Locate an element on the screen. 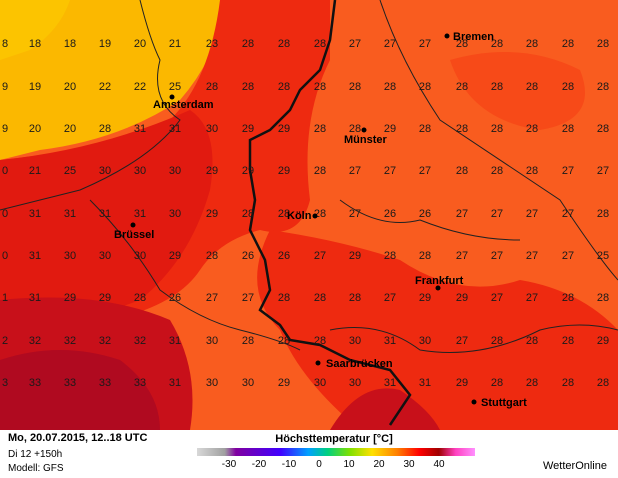 This screenshot has height=478, width=618. grid-value: 2 is located at coordinates (5, 341).